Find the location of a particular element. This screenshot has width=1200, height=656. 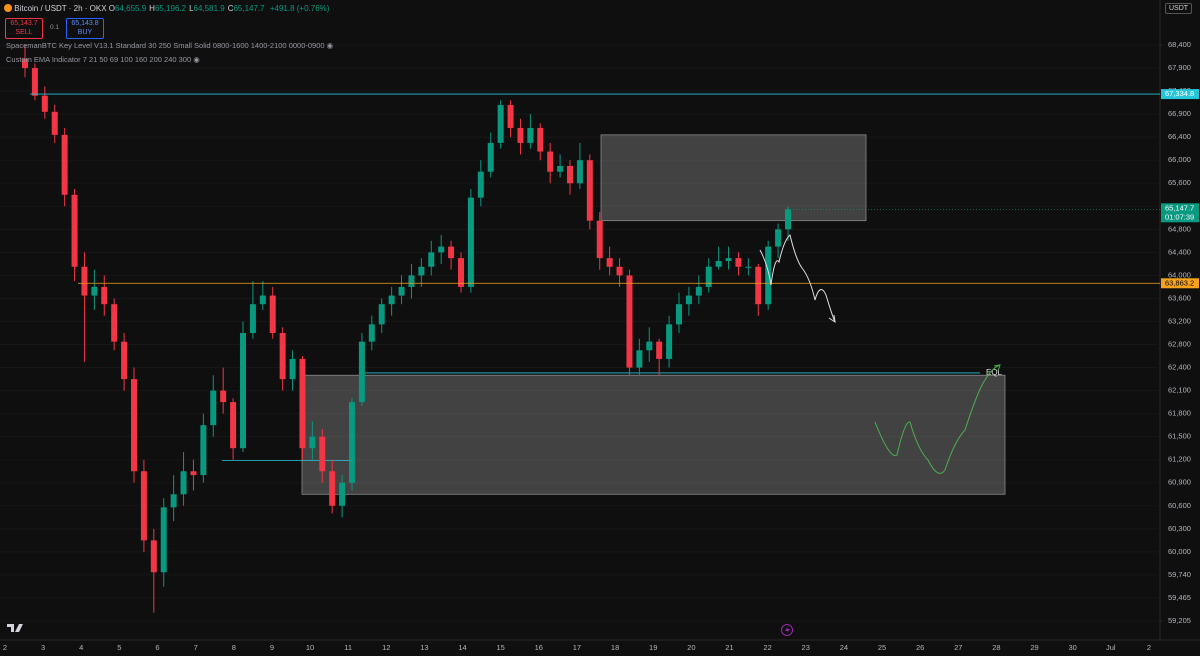

x-tick-label: 4 is located at coordinates (81, 647).